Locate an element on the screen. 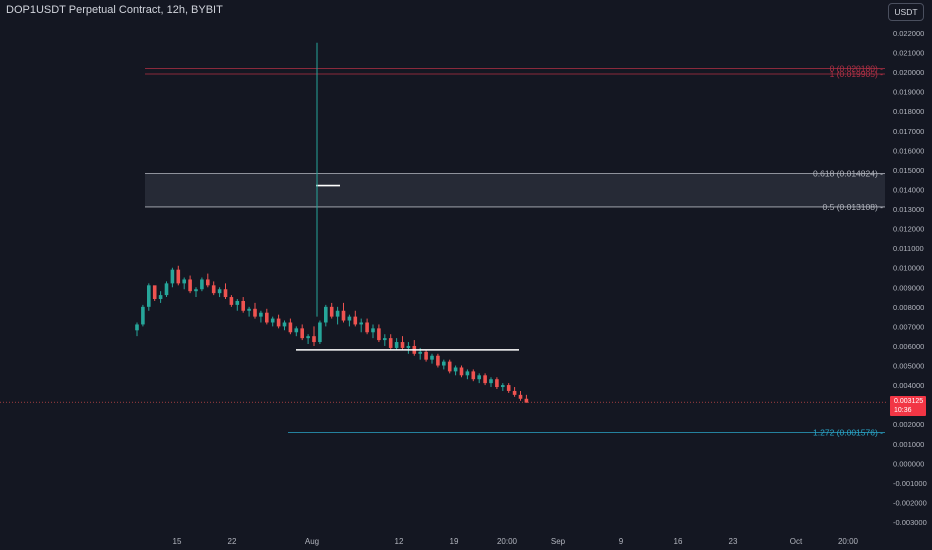  fib-label: 1 (0.019905) - is located at coordinates (857, 74).